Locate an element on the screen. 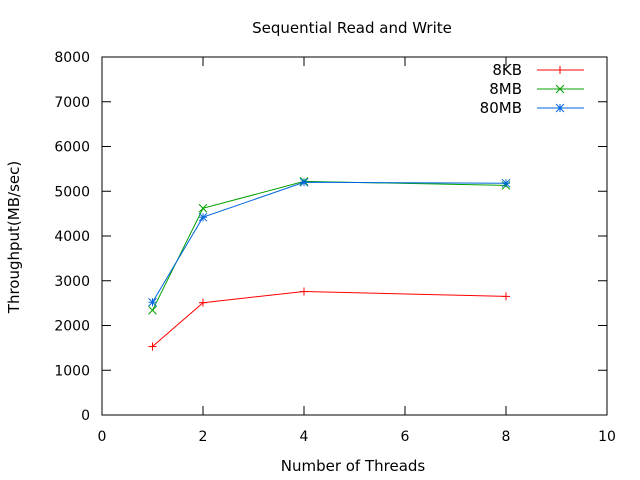  y-tick-label: 2000 is located at coordinates (72, 327).